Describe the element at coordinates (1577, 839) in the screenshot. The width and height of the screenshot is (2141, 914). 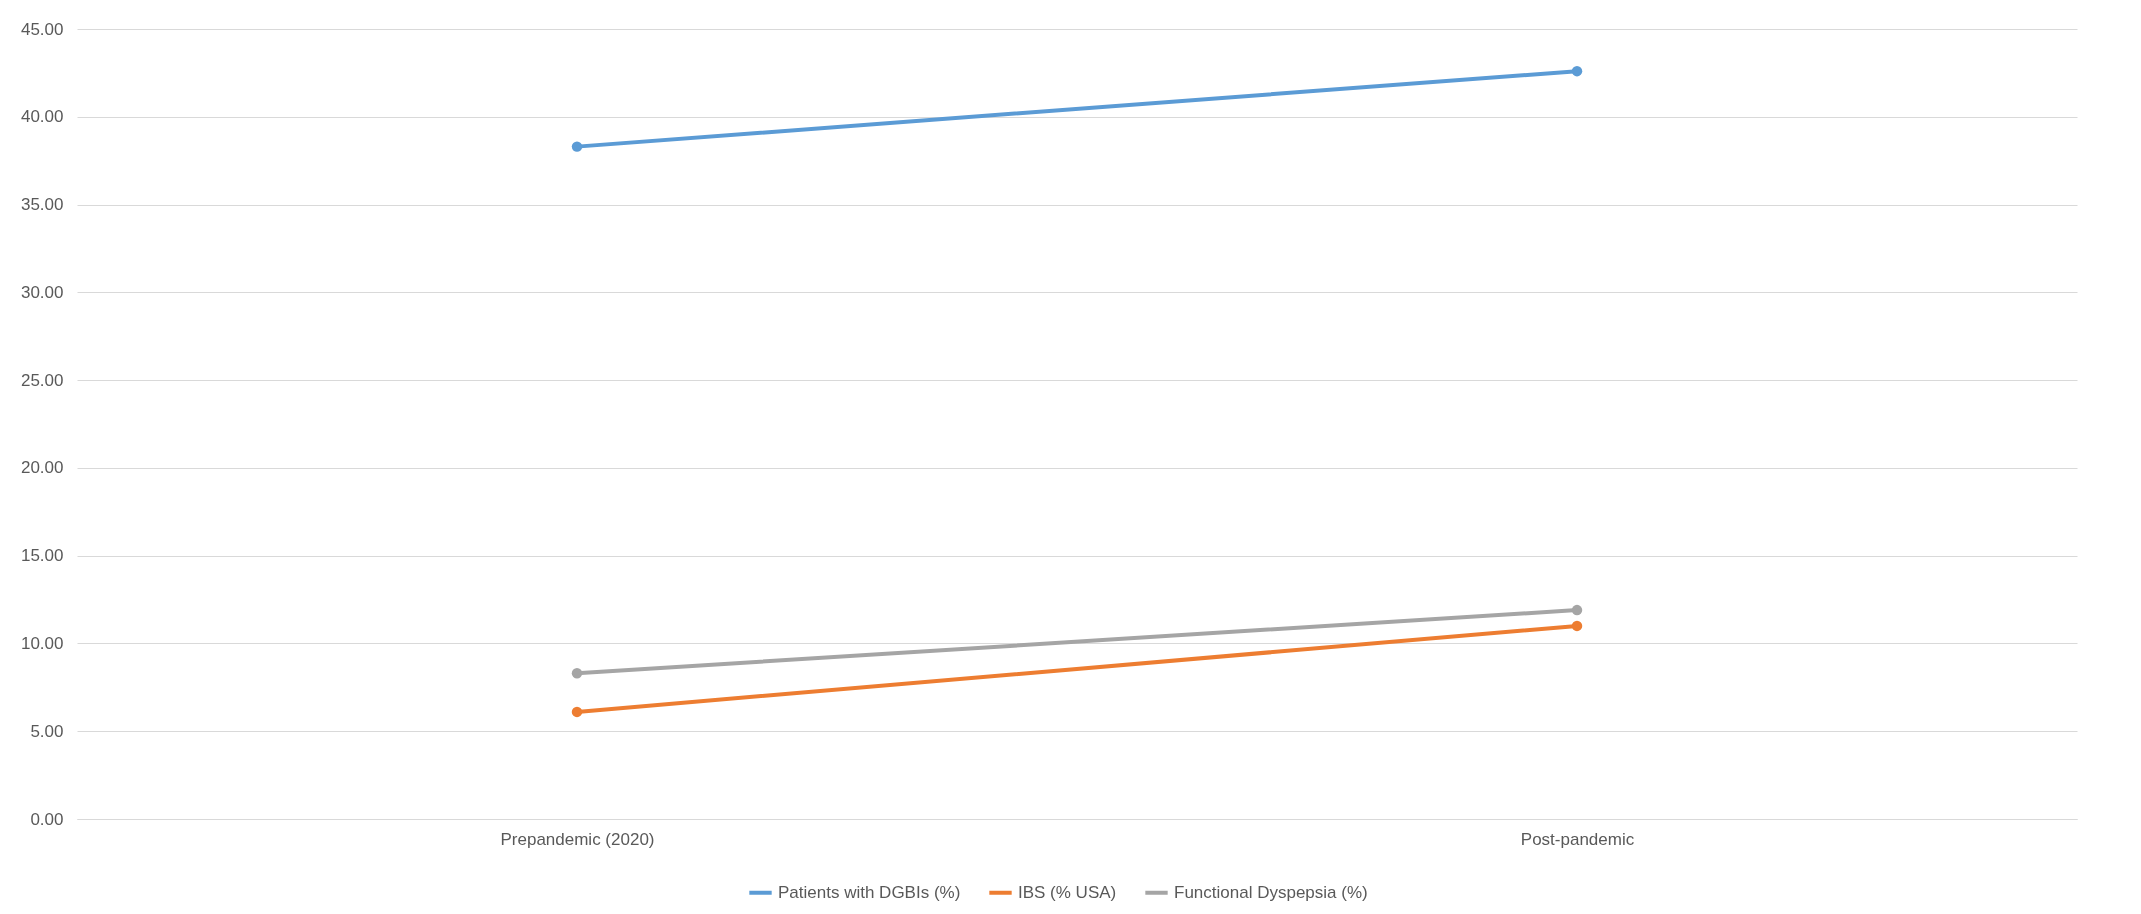
I see `x-tick-label: Post-pandemic` at that location.